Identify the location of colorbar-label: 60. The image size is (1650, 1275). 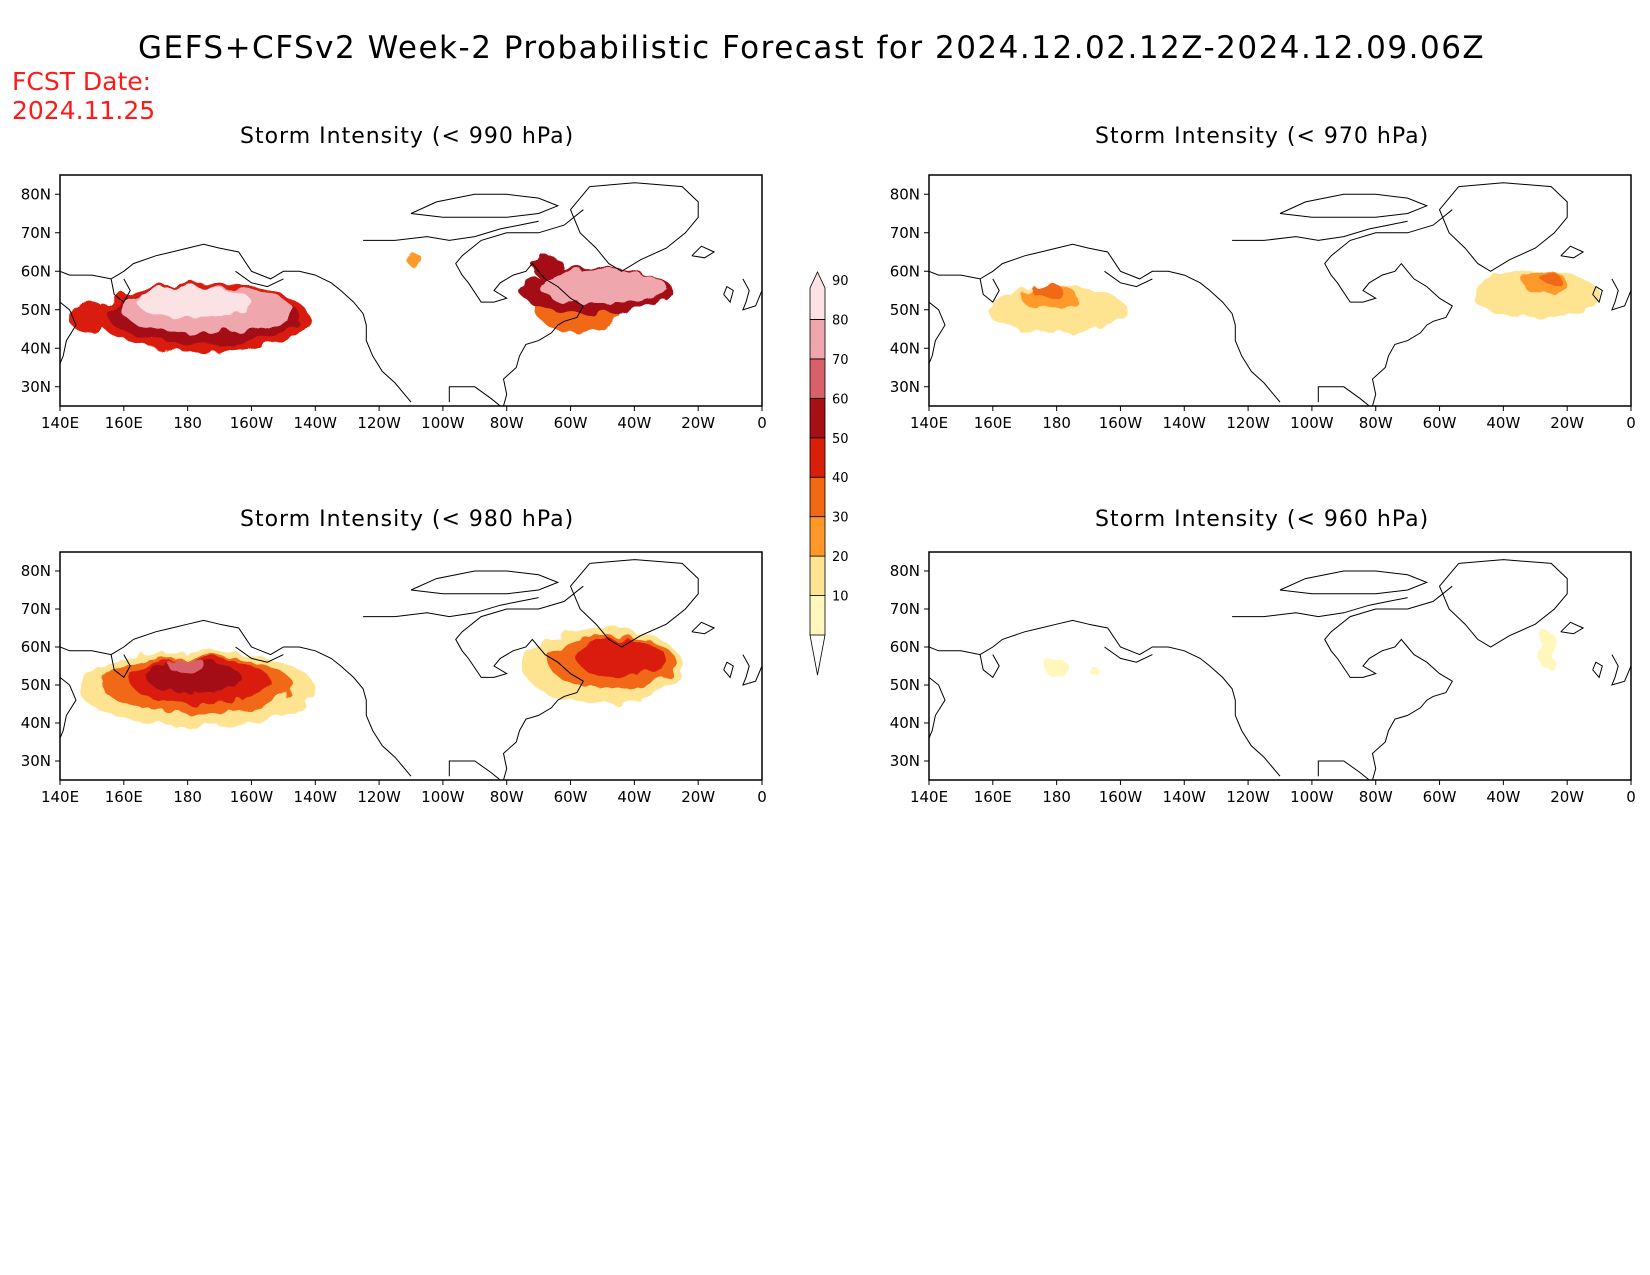
(840, 399).